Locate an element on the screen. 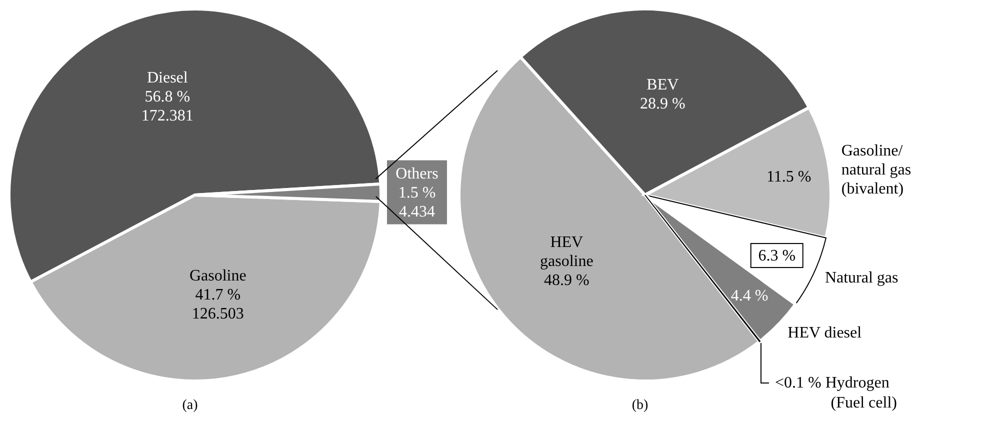  data-label: 41.7 % 126.503 is located at coordinates (218, 304).